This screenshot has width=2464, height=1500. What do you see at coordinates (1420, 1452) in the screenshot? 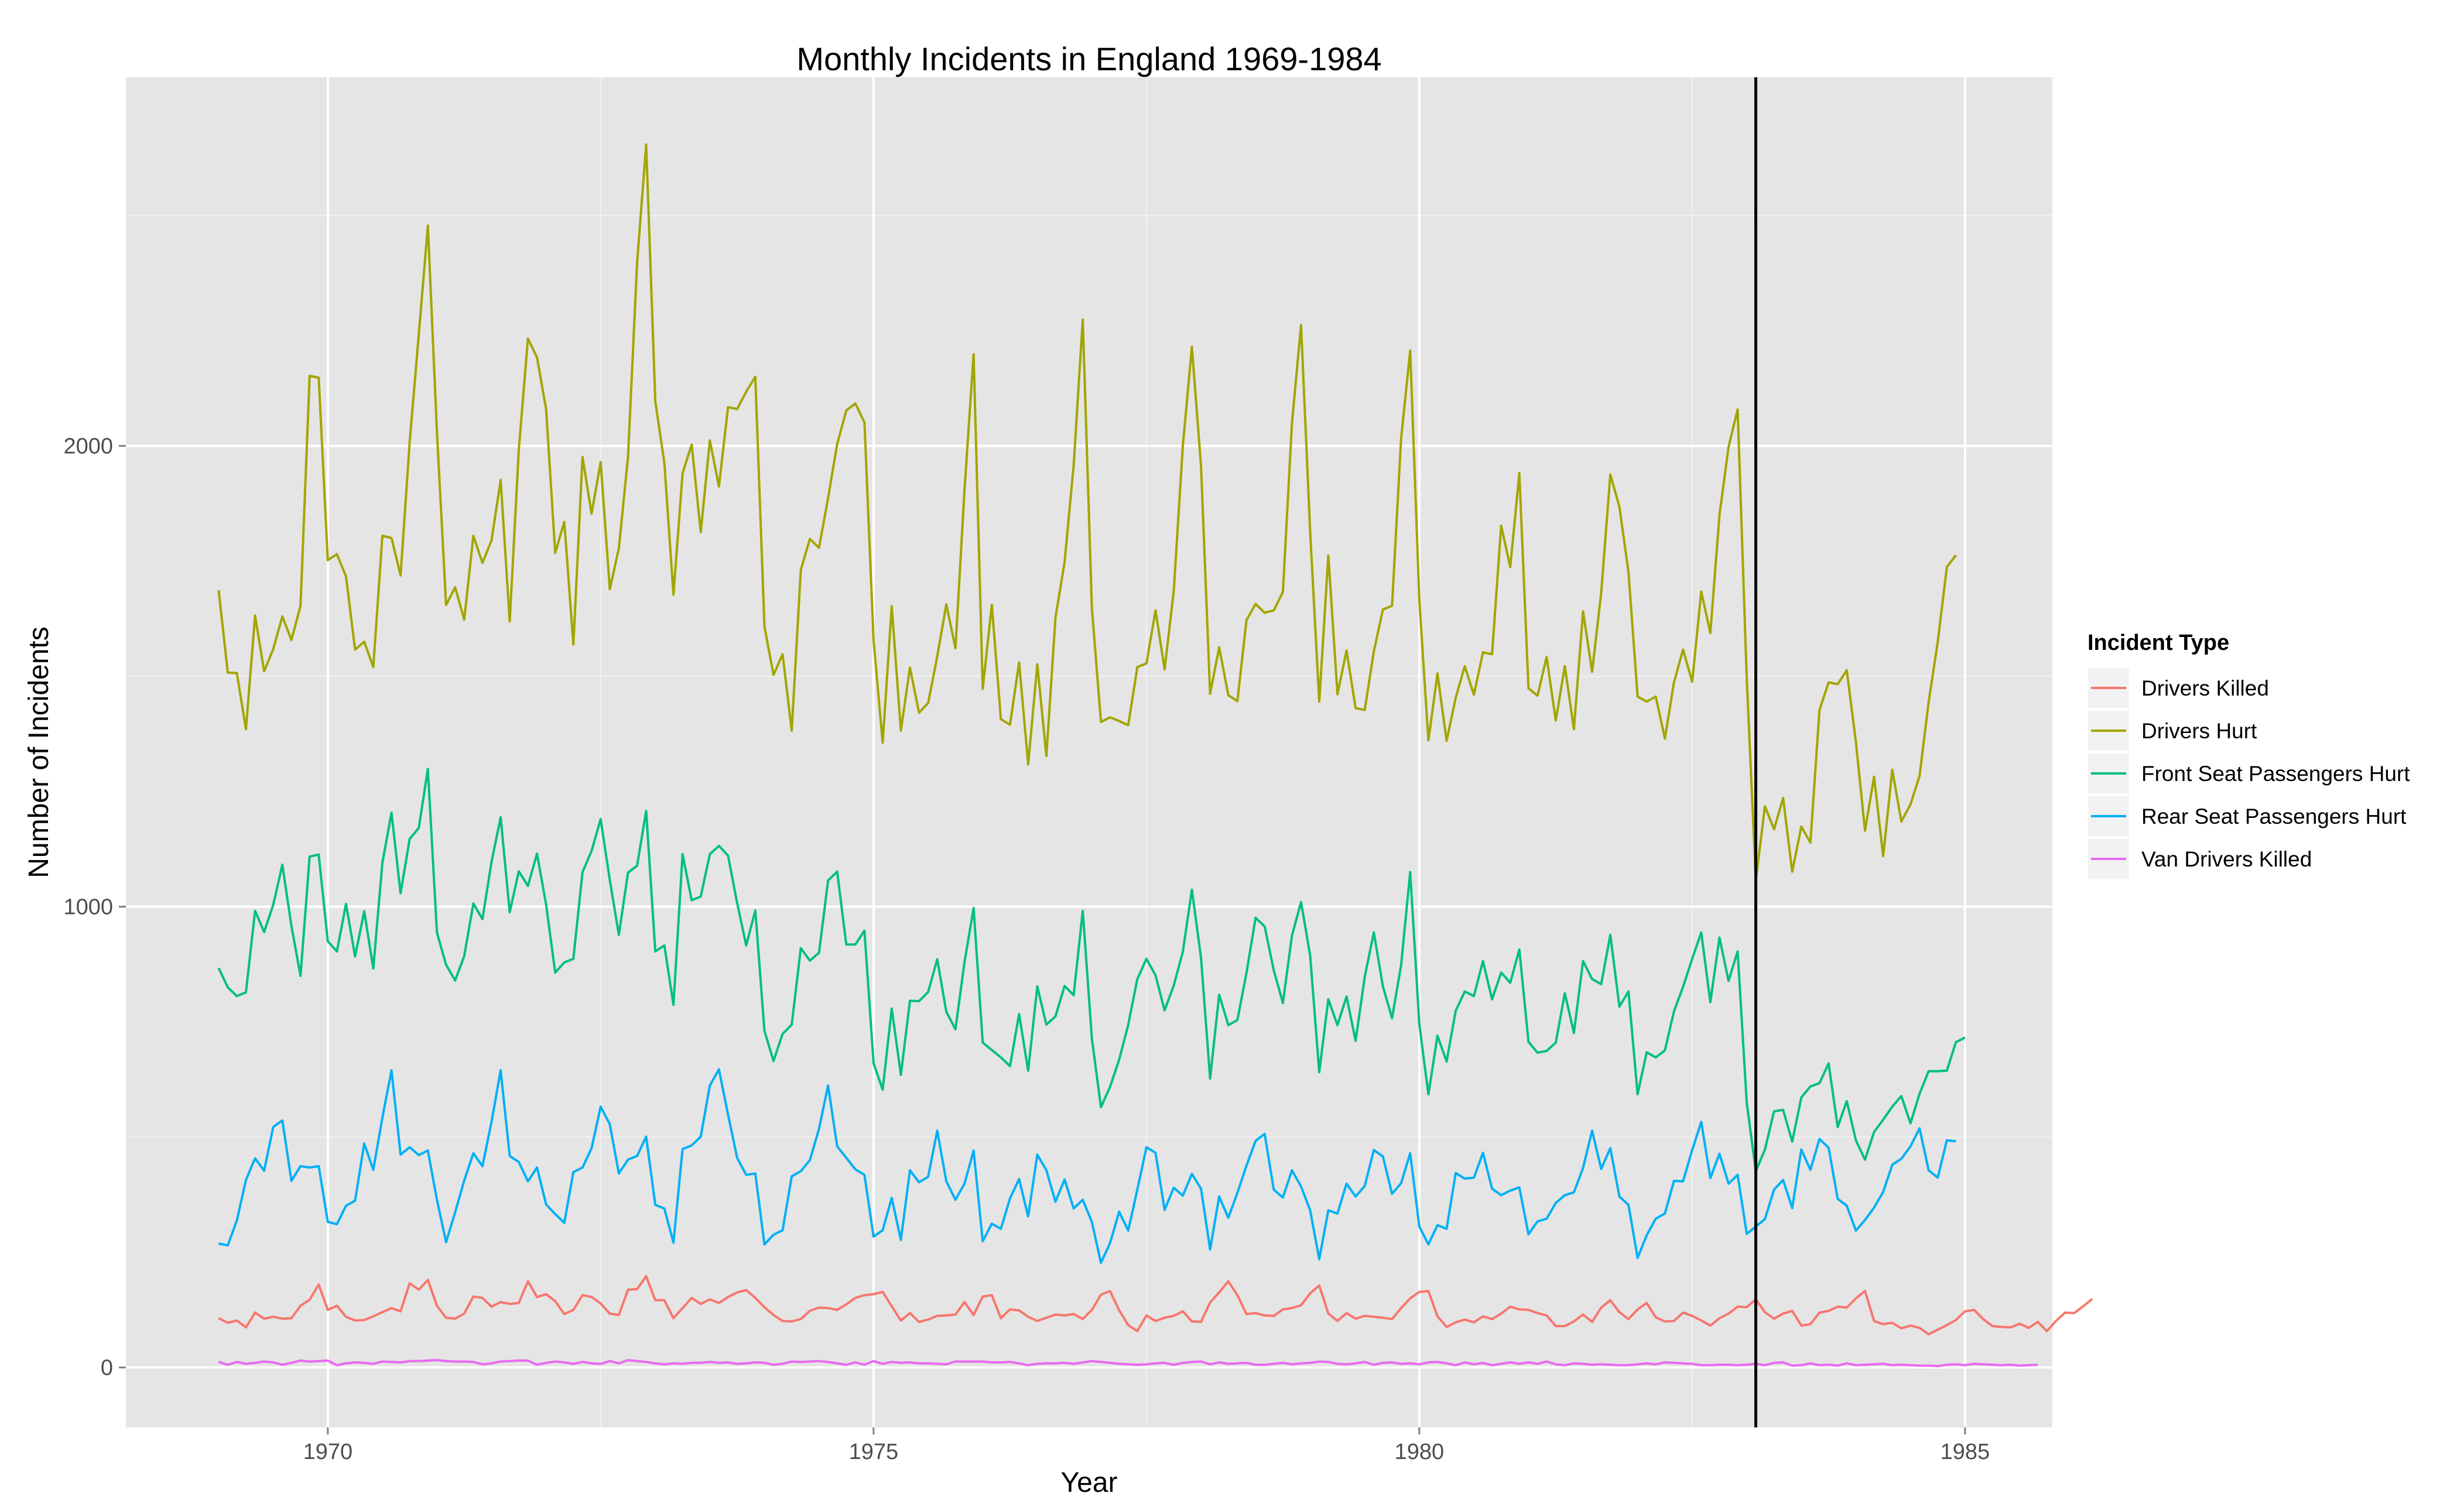
I see `x-tick-label: 1980` at bounding box center [1420, 1452].